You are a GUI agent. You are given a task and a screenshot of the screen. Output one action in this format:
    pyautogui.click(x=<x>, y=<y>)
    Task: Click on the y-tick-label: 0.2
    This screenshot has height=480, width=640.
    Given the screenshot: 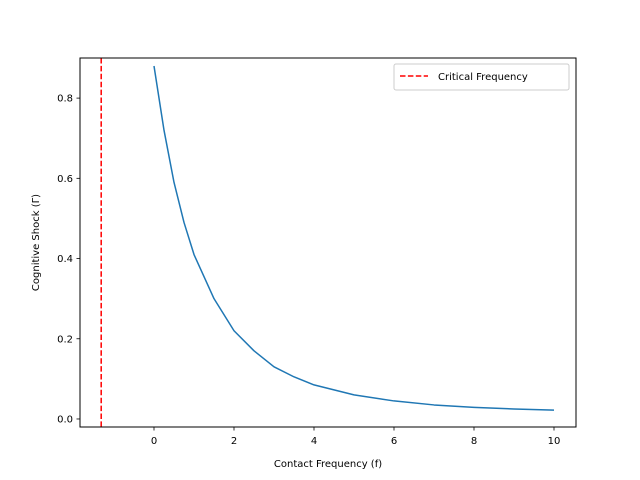 What is the action you would take?
    pyautogui.click(x=65, y=339)
    